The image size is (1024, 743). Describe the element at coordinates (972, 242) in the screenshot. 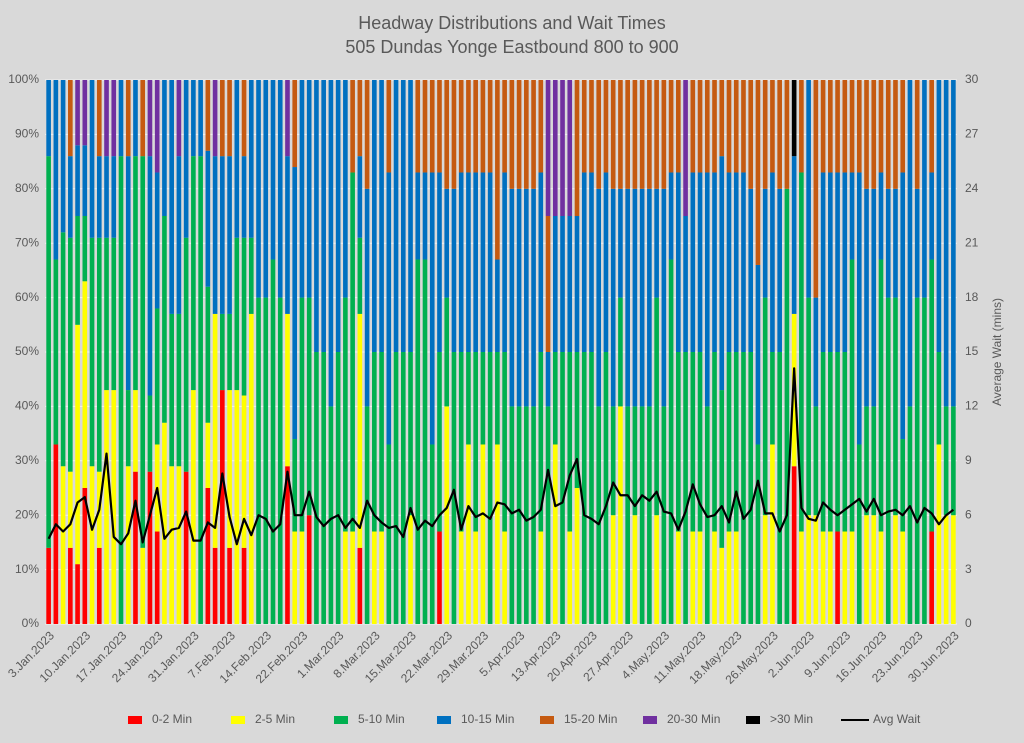

I see `y2-tick-label: 21` at that location.